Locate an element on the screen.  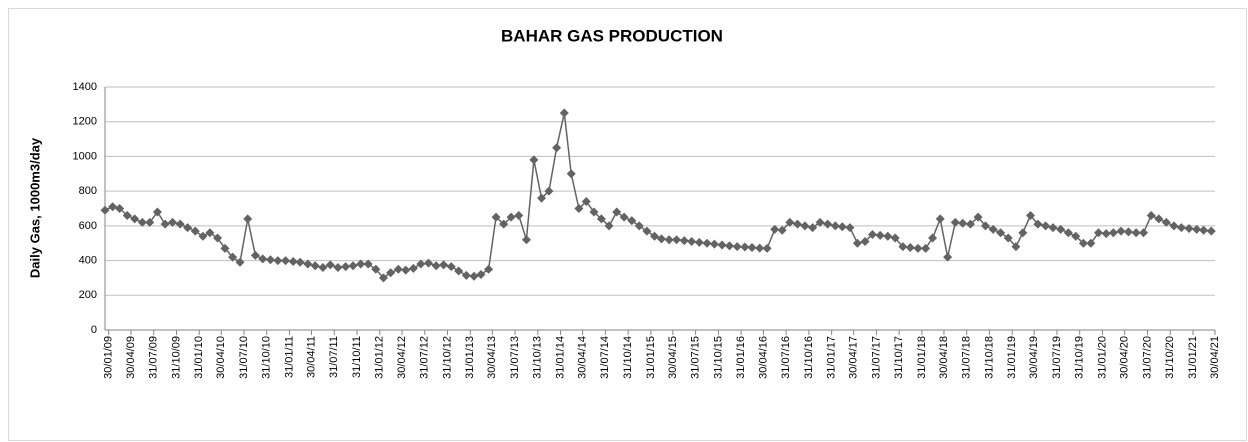
x-tick-label: 31/01/16 is located at coordinates (741, 357).